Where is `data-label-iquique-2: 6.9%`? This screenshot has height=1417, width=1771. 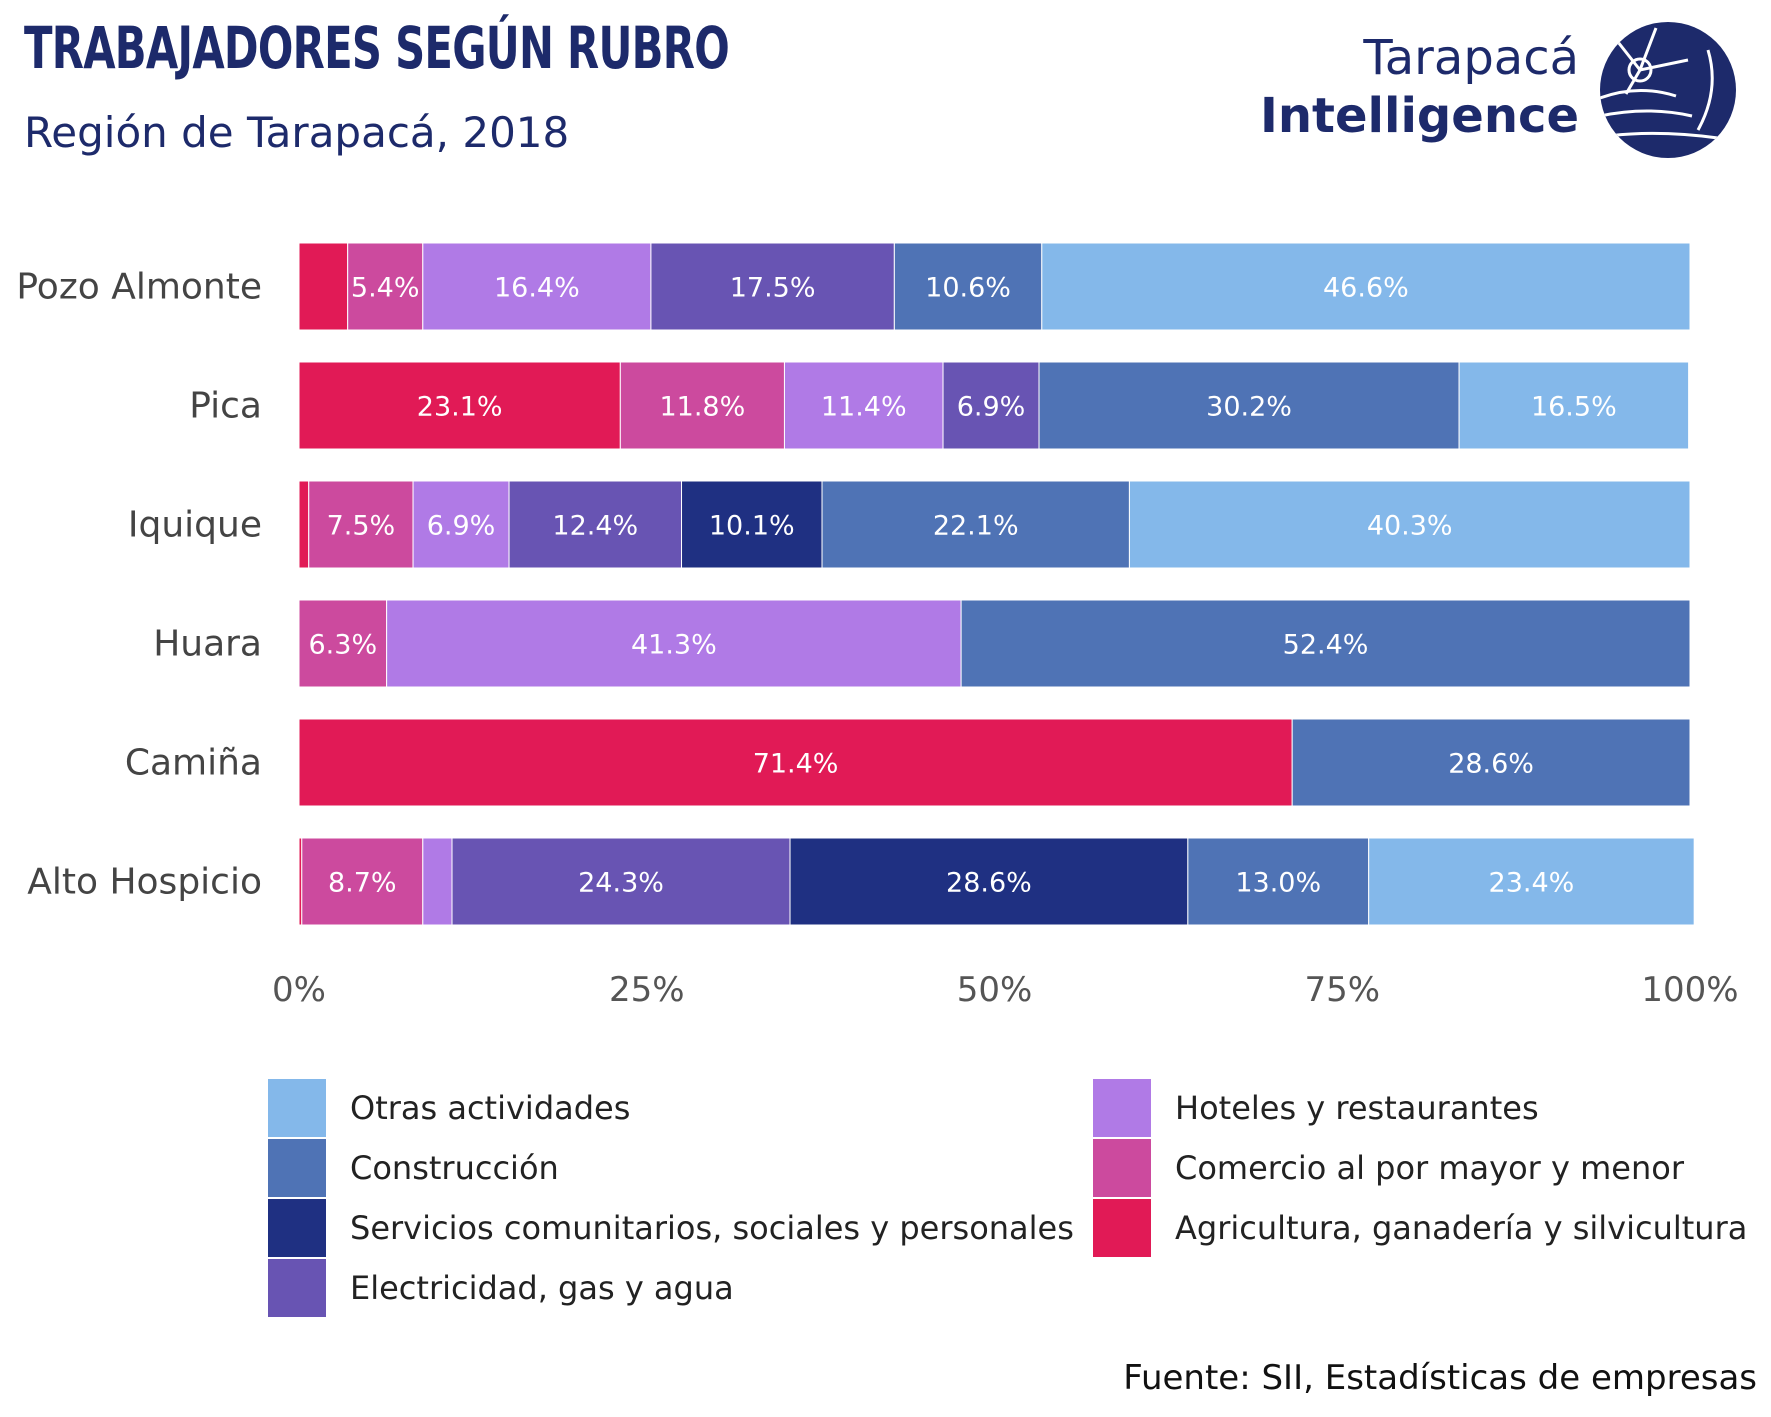 data-label-iquique-2: 6.9% is located at coordinates (461, 526).